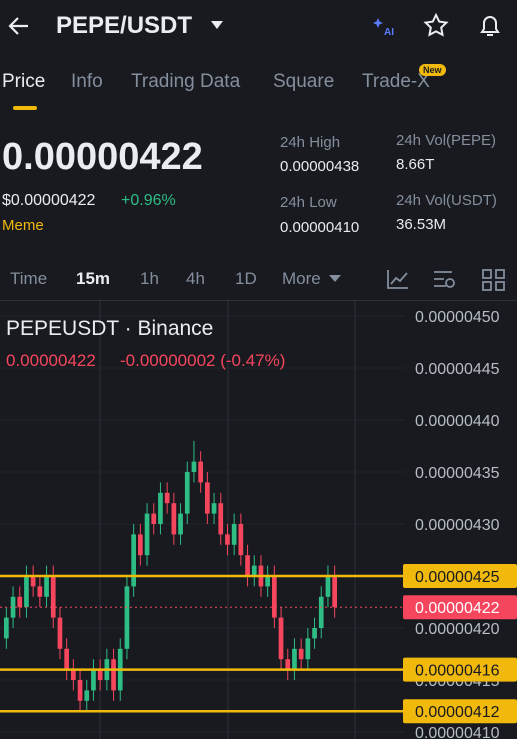 The height and width of the screenshot is (739, 517). What do you see at coordinates (23, 225) in the screenshot?
I see `category-tag: Meme` at bounding box center [23, 225].